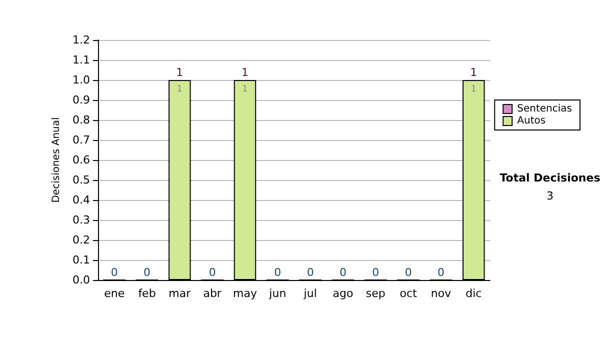  What do you see at coordinates (114, 293) in the screenshot?
I see `x-tick-label: ene` at bounding box center [114, 293].